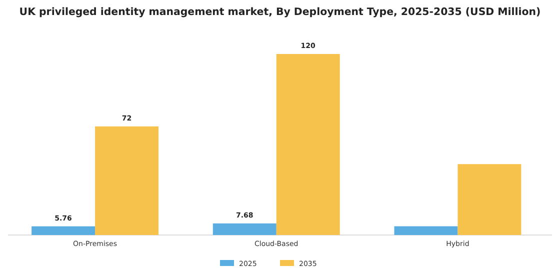 This screenshot has width=560, height=280. I want to click on chart-title: UK privileged identity management market, By Deployment Type, 2025-2035 (USD Million), so click(280, 12).